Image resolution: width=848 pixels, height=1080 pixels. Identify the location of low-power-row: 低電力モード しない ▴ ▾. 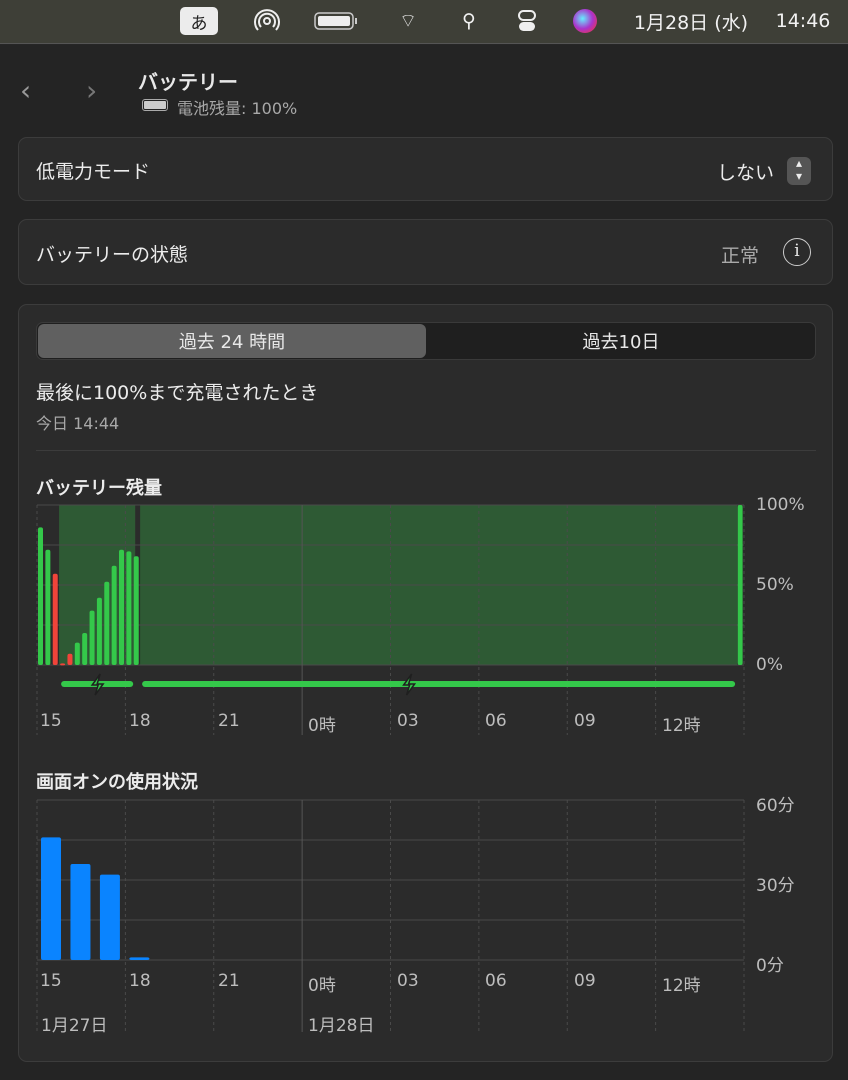
(425, 169).